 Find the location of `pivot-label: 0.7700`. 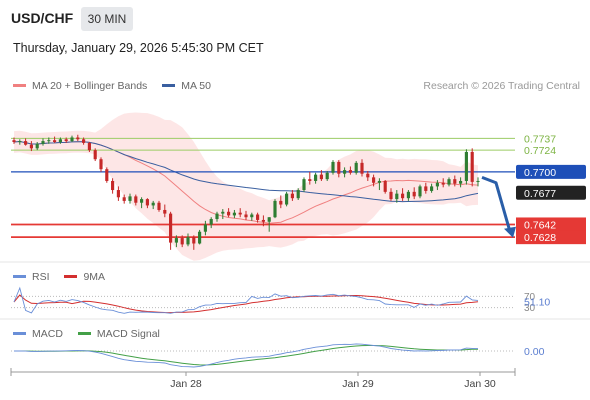

pivot-label: 0.7700 is located at coordinates (540, 173).